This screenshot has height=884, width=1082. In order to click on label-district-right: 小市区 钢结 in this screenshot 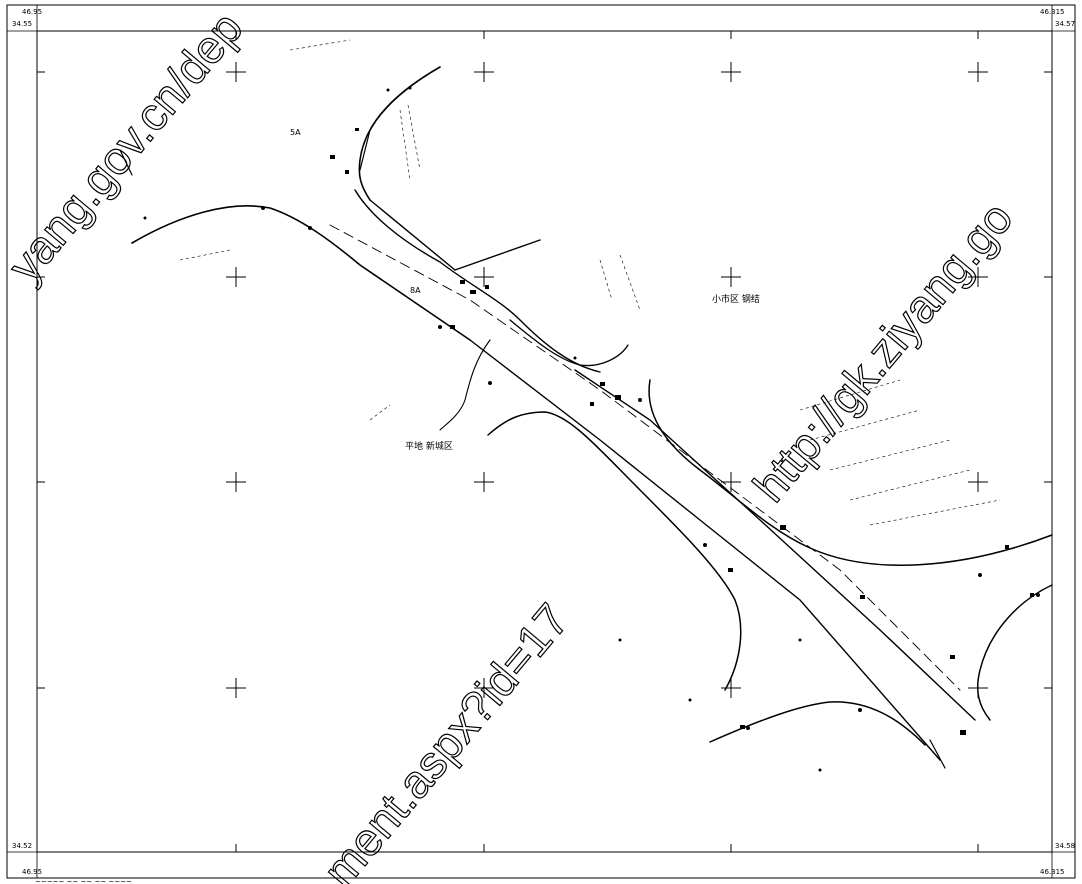, I will do `click(736, 299)`.